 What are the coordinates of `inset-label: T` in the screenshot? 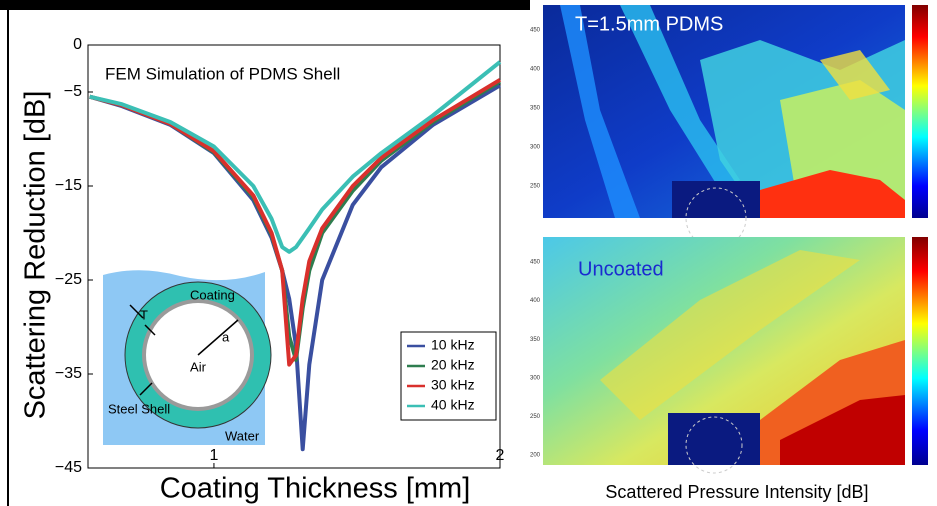 It's located at (144, 314).